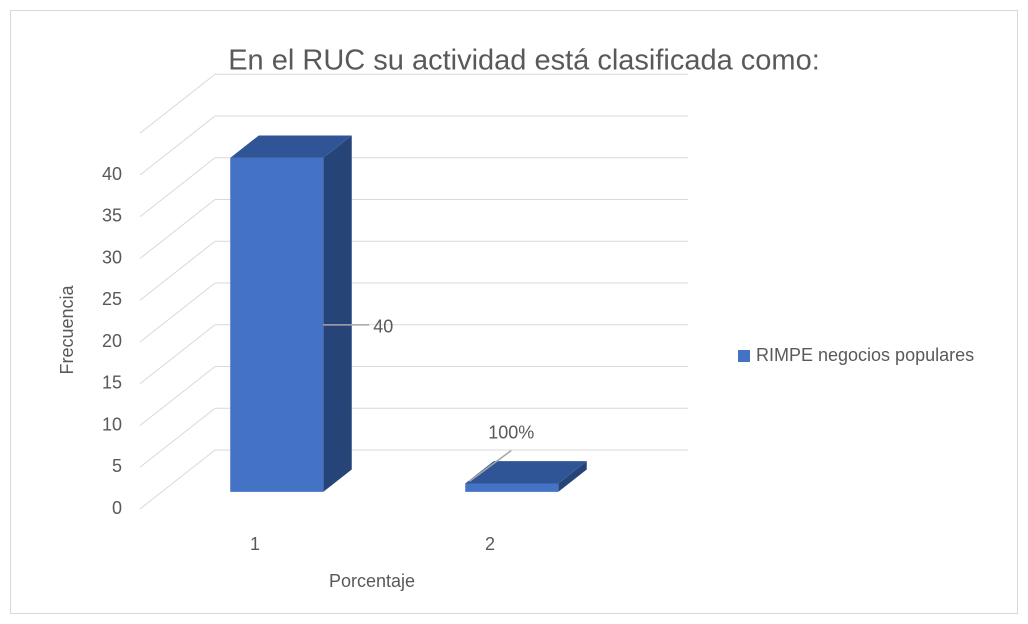 The width and height of the screenshot is (1028, 624). Describe the element at coordinates (112, 424) in the screenshot. I see `y-tick-label: 10` at that location.